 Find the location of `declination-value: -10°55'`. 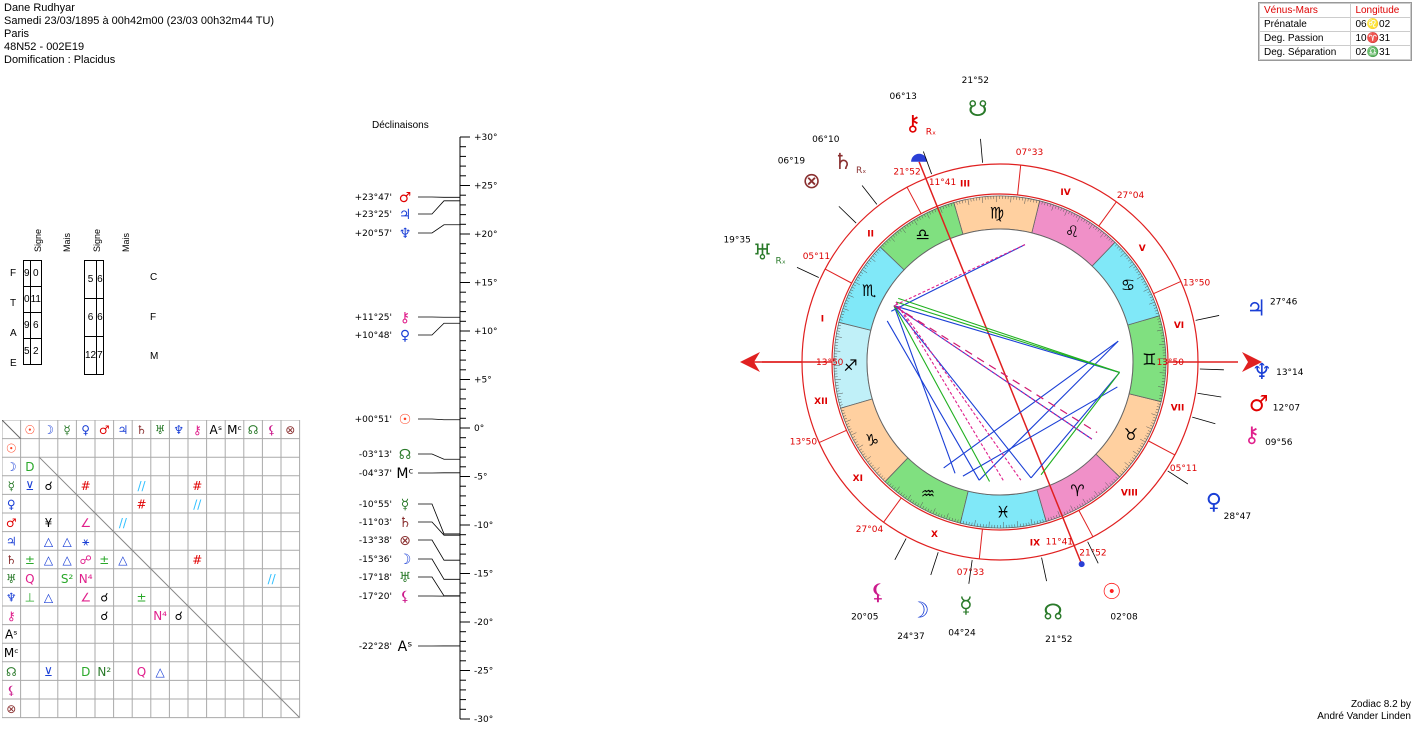

declination-value: -10°55' is located at coordinates (375, 505).